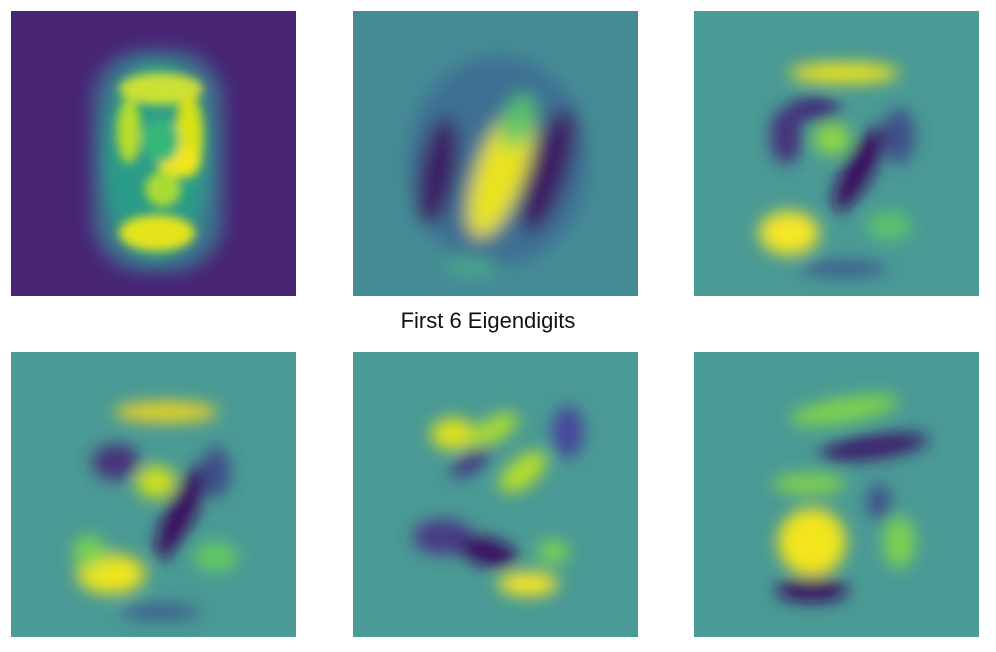 The image size is (996, 652). I want to click on chart-title: First 6 Eigendigits, so click(488, 320).